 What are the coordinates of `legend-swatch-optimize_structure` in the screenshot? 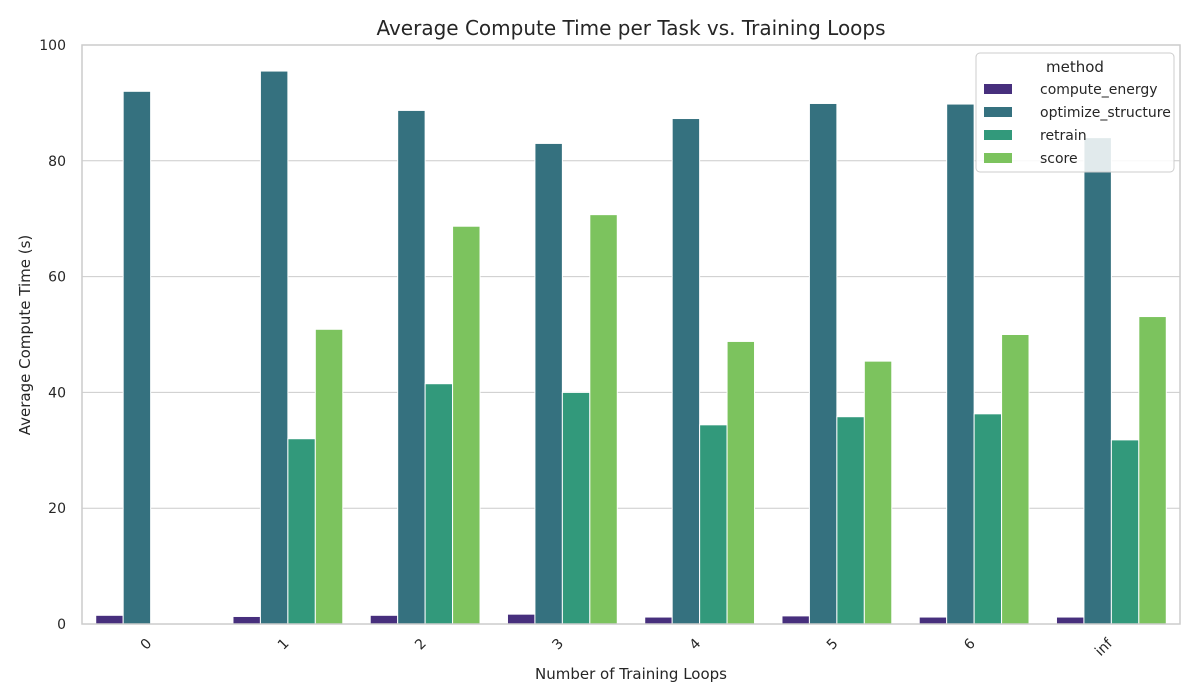 It's located at (998, 112).